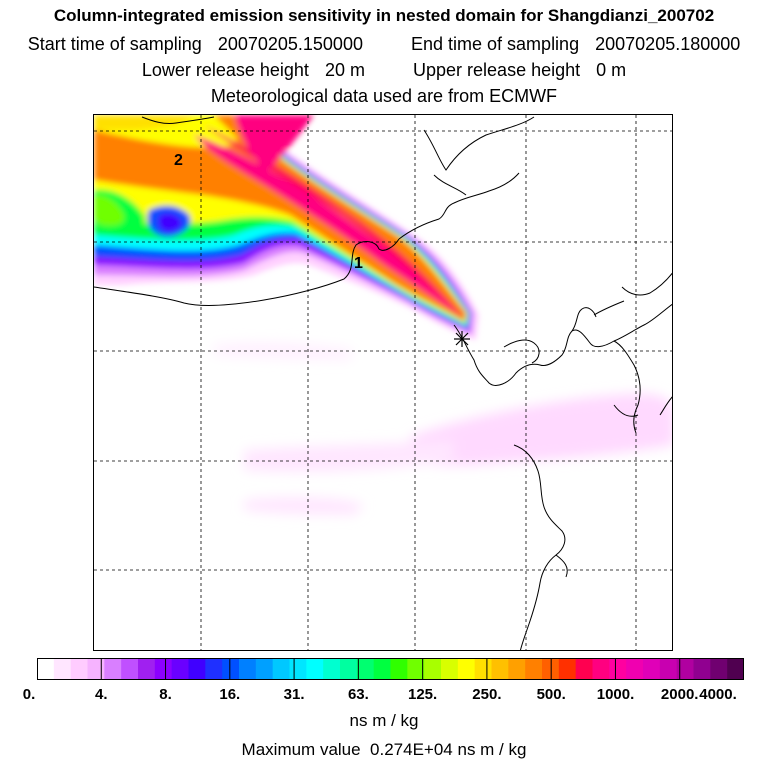 This screenshot has height=768, width=768. Describe the element at coordinates (29, 694) in the screenshot. I see `colorbar-tick-label: 0.` at that location.